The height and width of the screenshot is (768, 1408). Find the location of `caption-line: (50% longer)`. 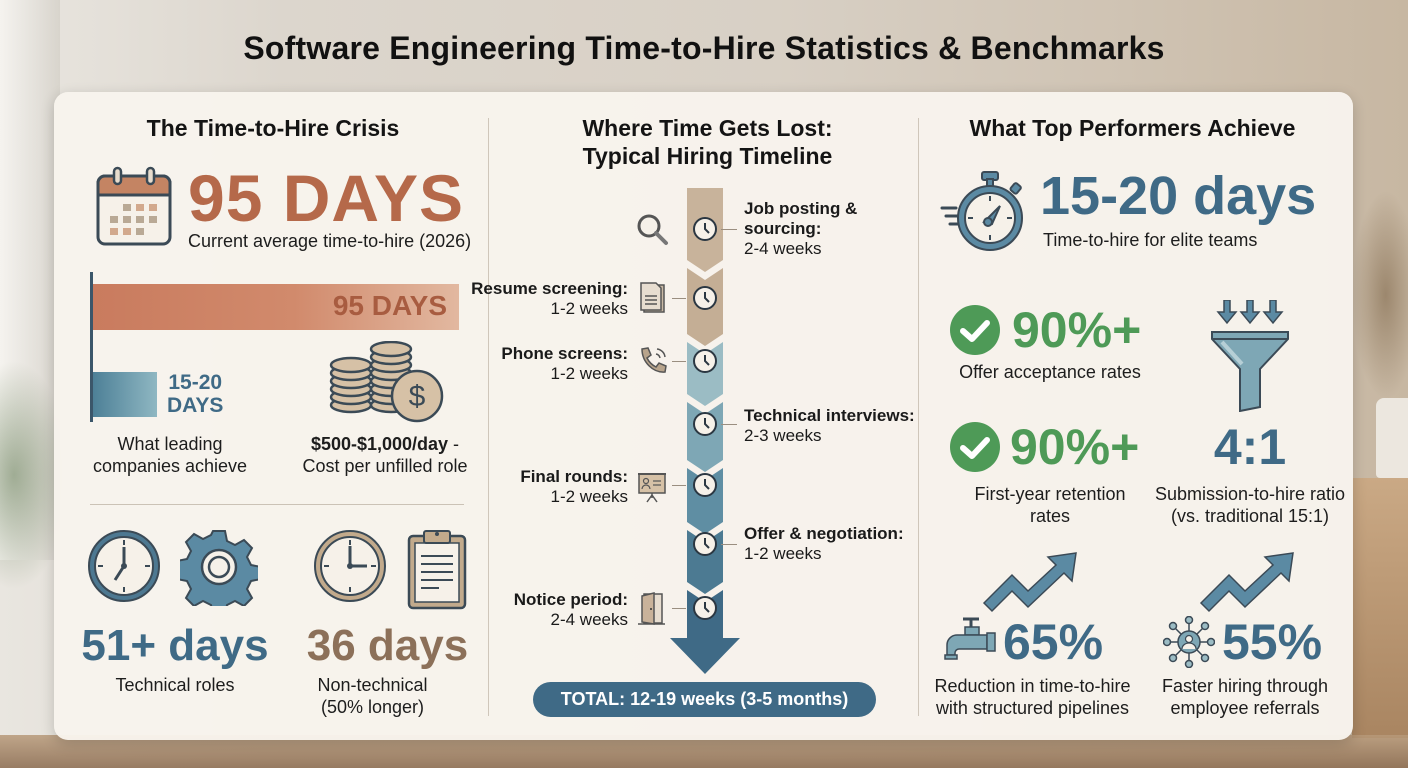

caption-line: (50% longer) is located at coordinates (372, 707).